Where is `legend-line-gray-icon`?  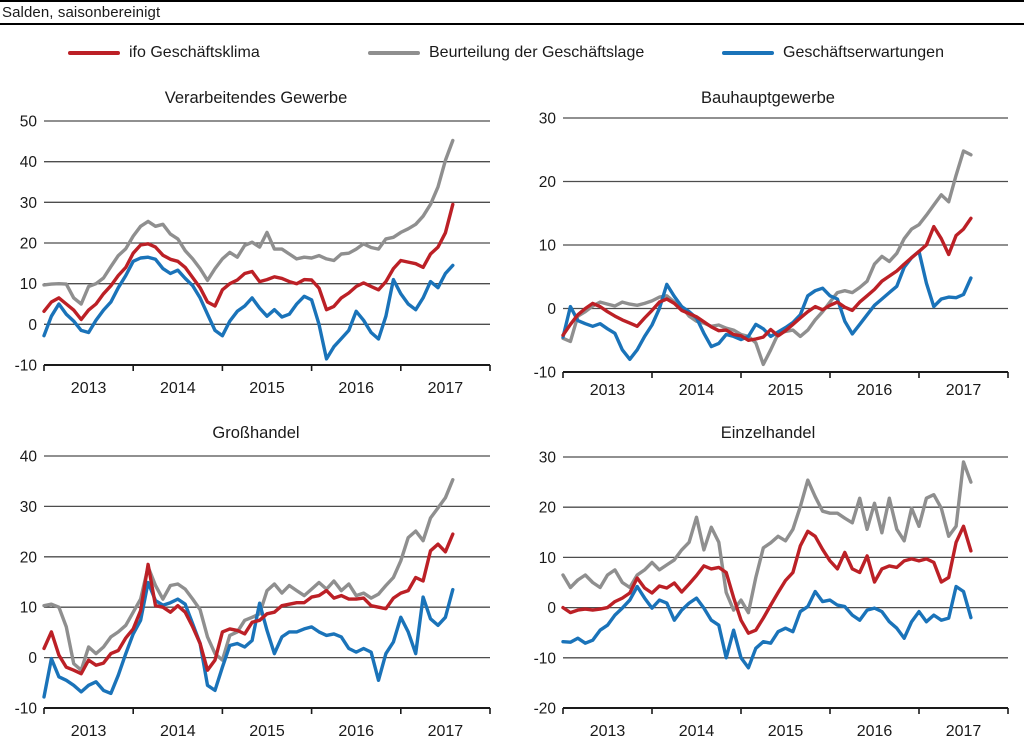
legend-line-gray-icon is located at coordinates (394, 53).